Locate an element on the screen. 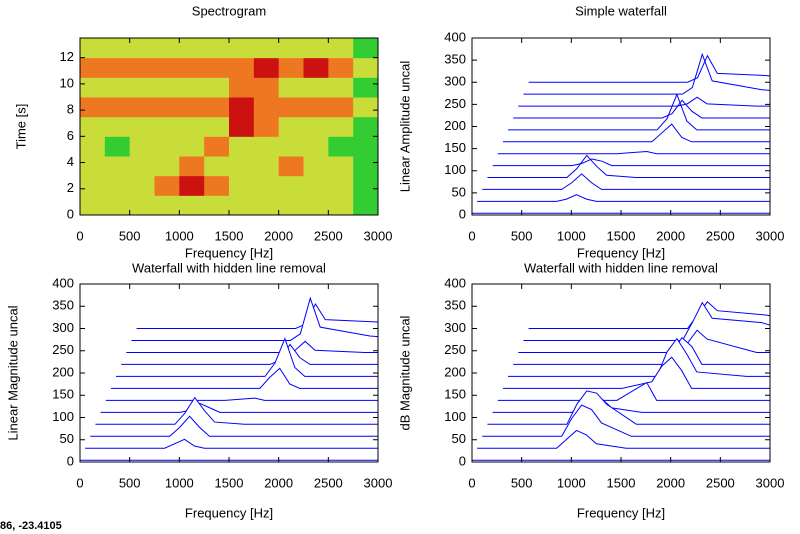 The height and width of the screenshot is (534, 800). plot-frame is located at coordinates (621, 126).